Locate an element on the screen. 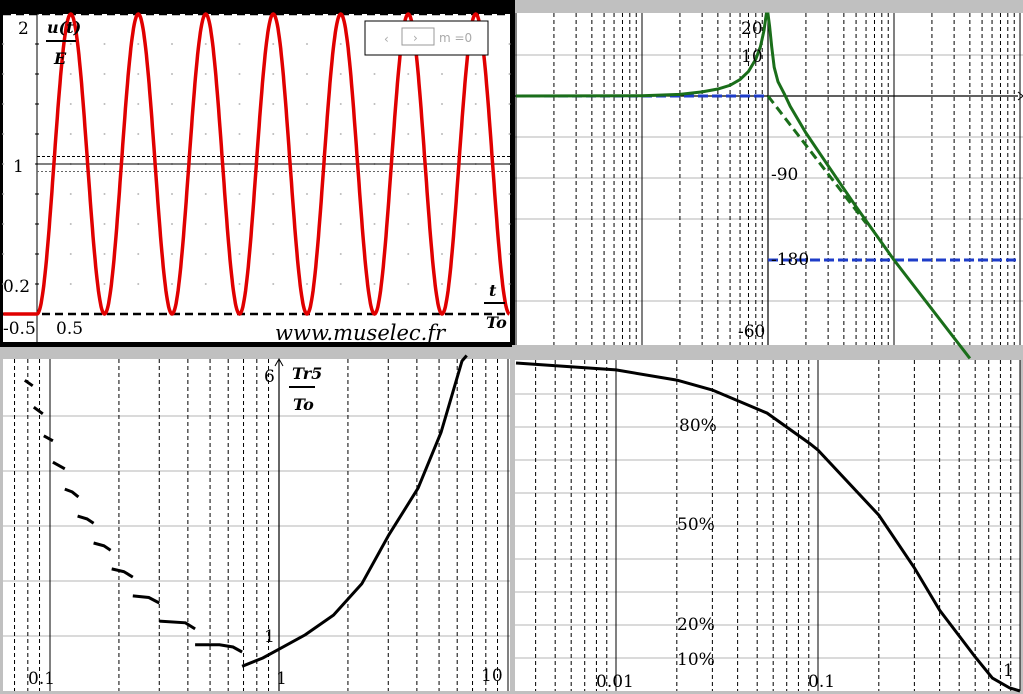 The image size is (1023, 694). next-icon: › is located at coordinates (415, 38).